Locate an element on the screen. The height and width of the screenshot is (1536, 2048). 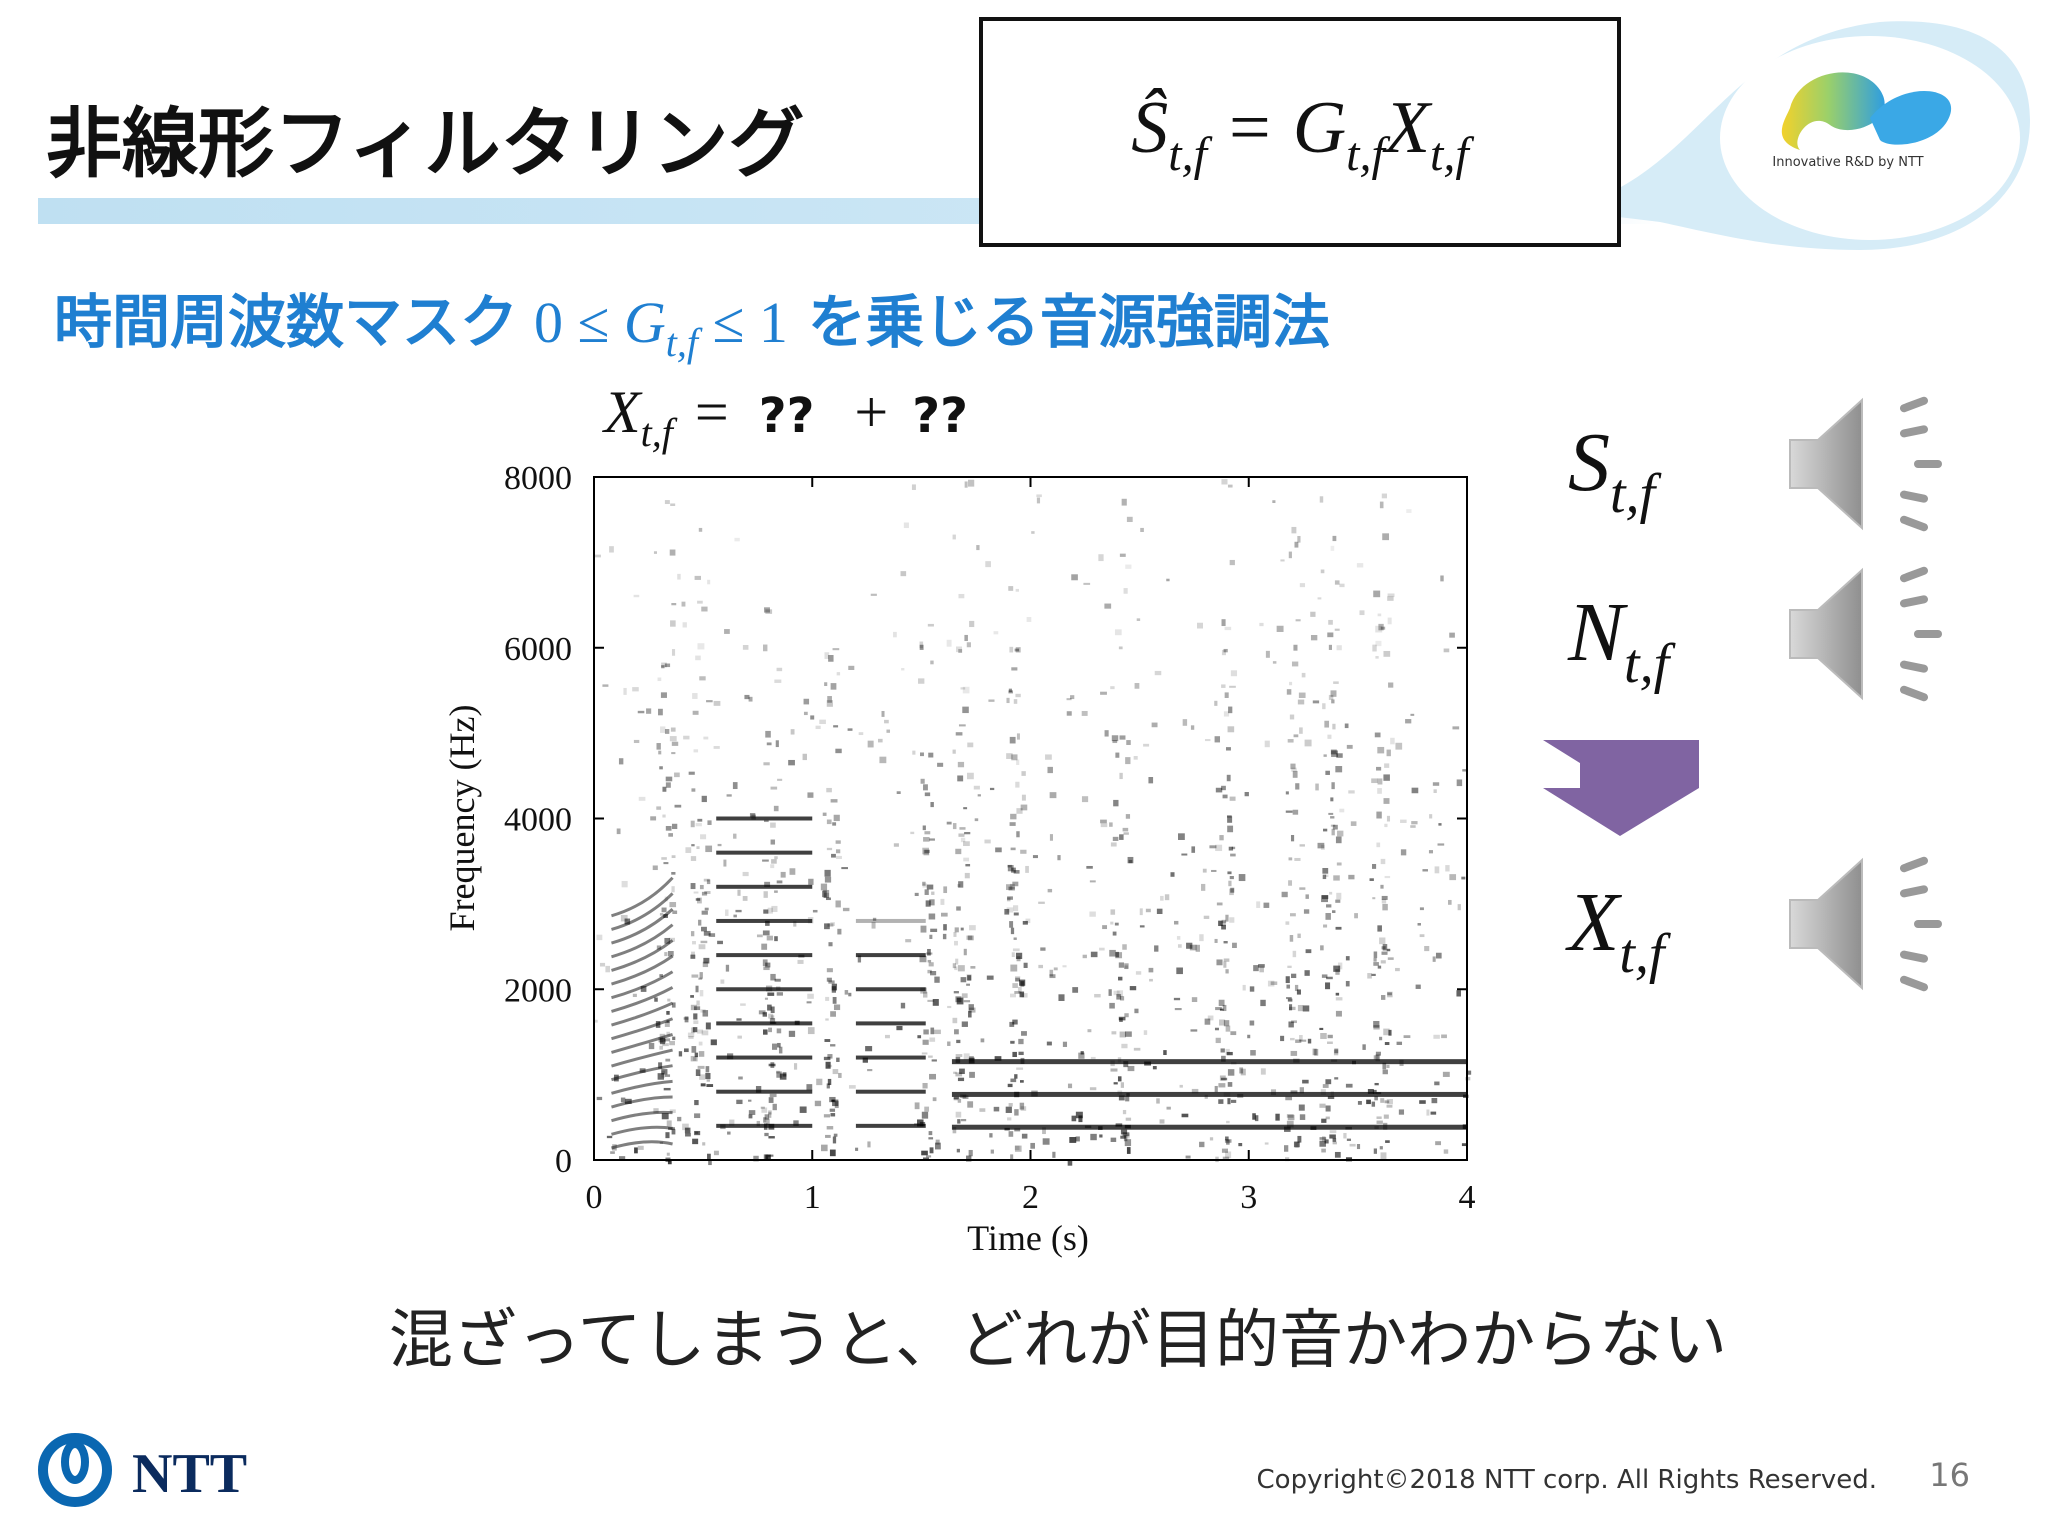
speaker-wave is located at coordinates (1914, 891).